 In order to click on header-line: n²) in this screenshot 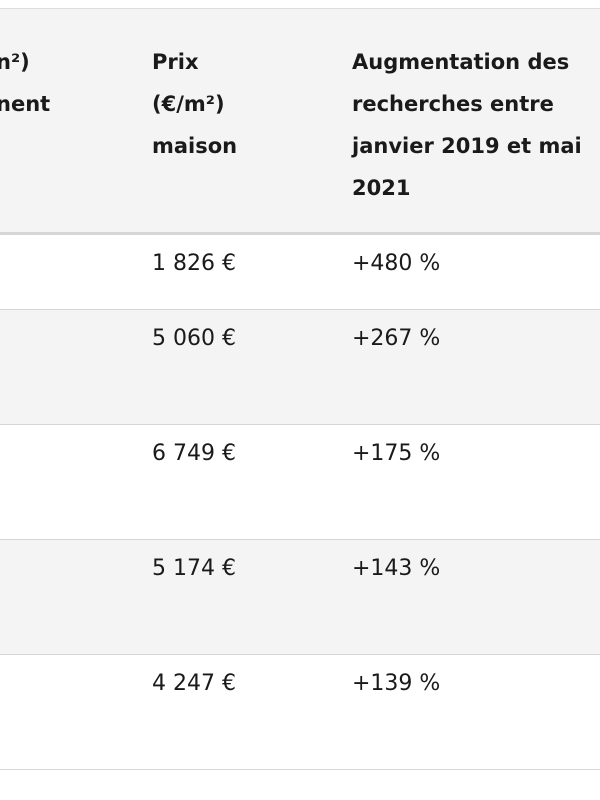, I will do `click(15, 62)`.